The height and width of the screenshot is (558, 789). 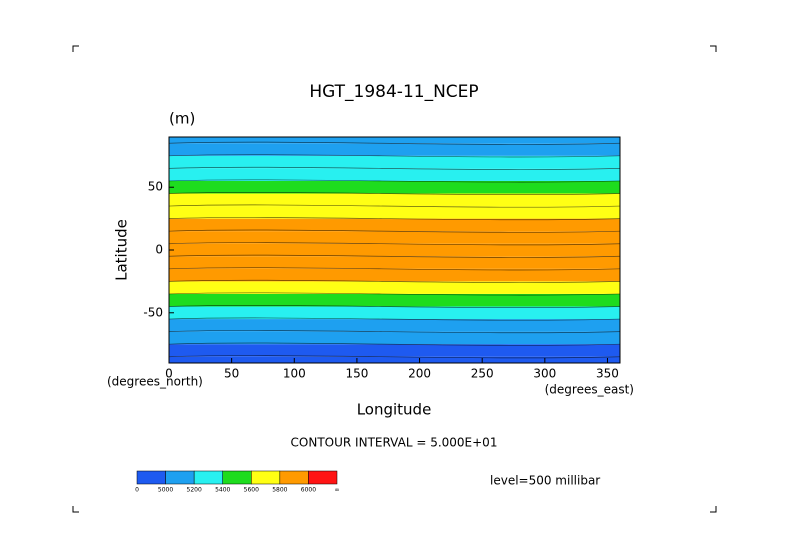 I want to click on x-tick-label: 250, so click(x=482, y=374).